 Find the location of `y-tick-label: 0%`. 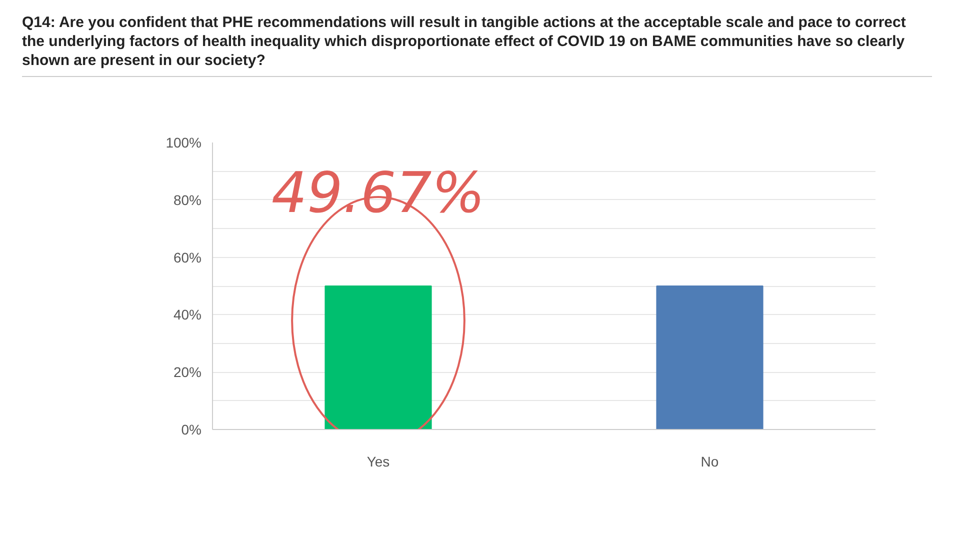

y-tick-label: 0% is located at coordinates (191, 430).